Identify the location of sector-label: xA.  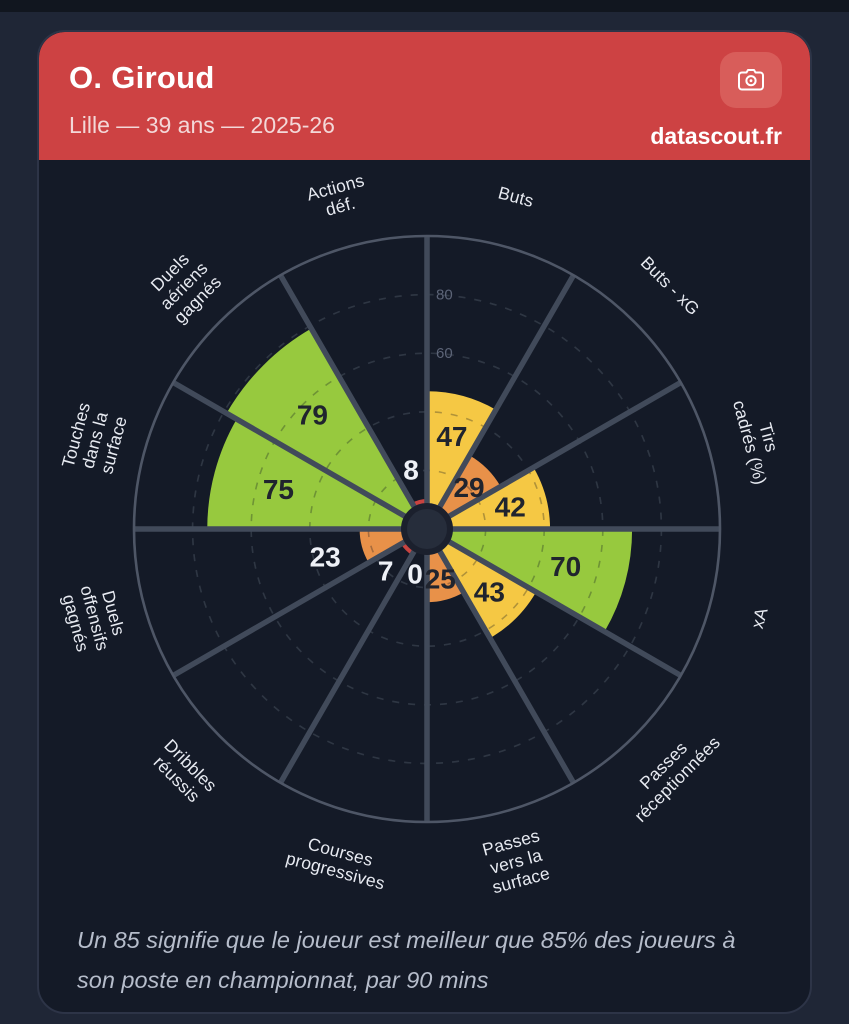
(759, 617).